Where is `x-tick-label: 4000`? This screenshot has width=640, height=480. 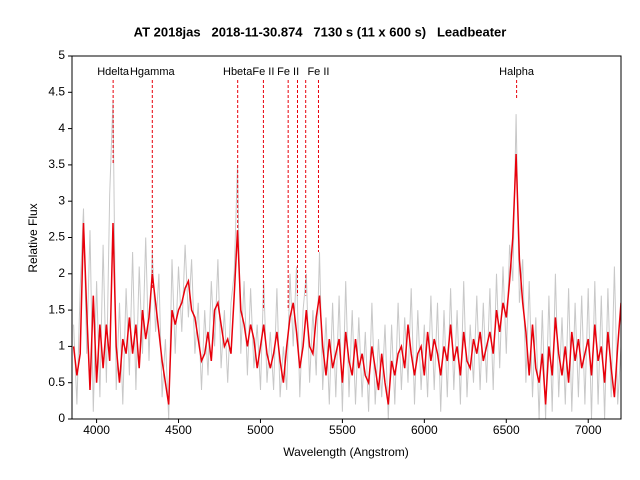 x-tick-label: 4000 is located at coordinates (96, 430).